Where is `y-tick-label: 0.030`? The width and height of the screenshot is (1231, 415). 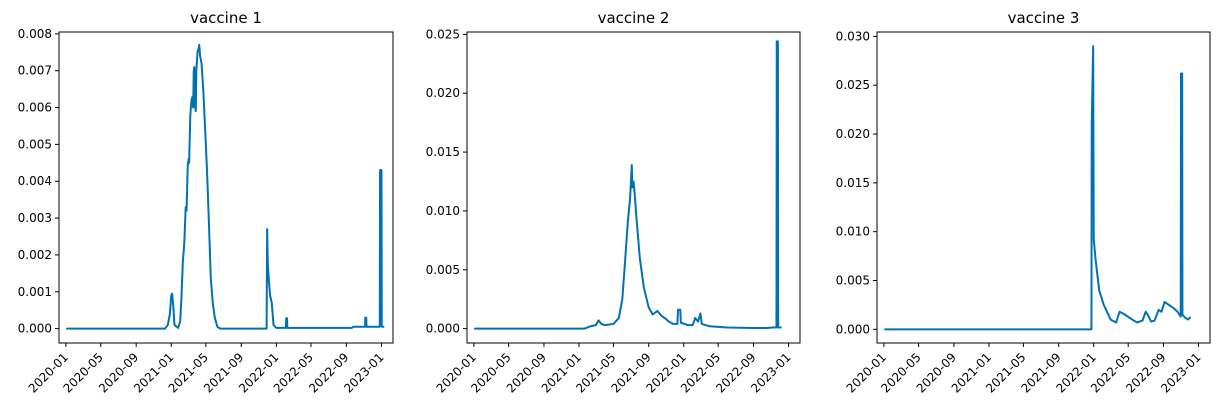
y-tick-label: 0.030 is located at coordinates (853, 36).